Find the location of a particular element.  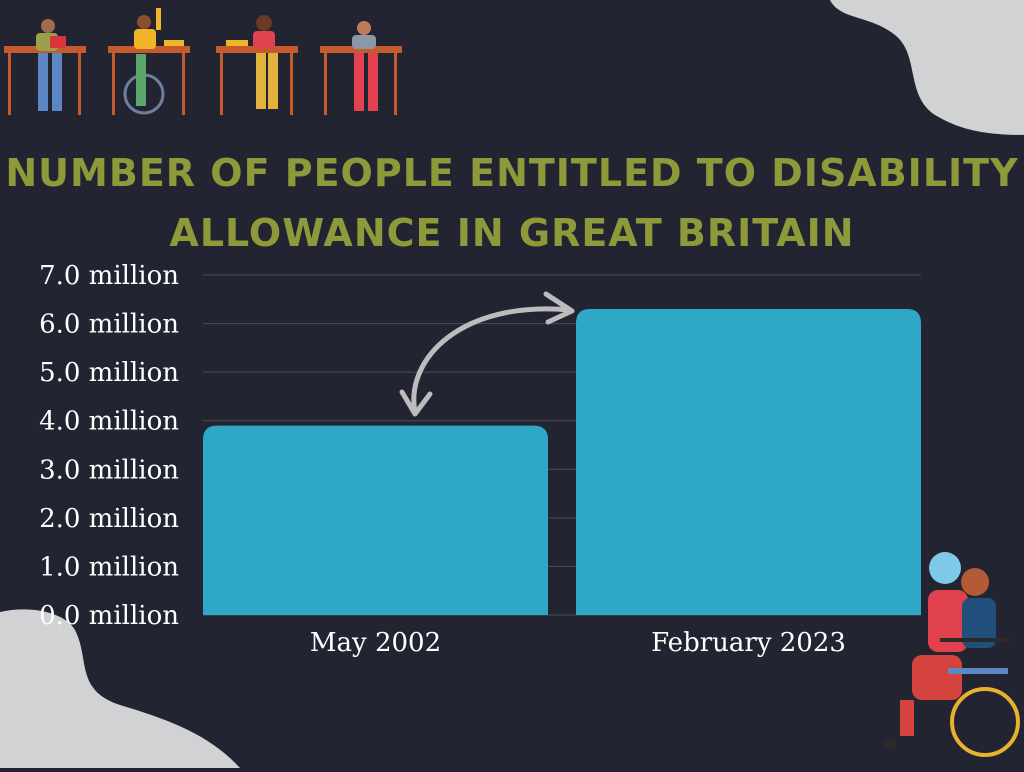

y-tick-label: 4.0 million is located at coordinates (109, 422).